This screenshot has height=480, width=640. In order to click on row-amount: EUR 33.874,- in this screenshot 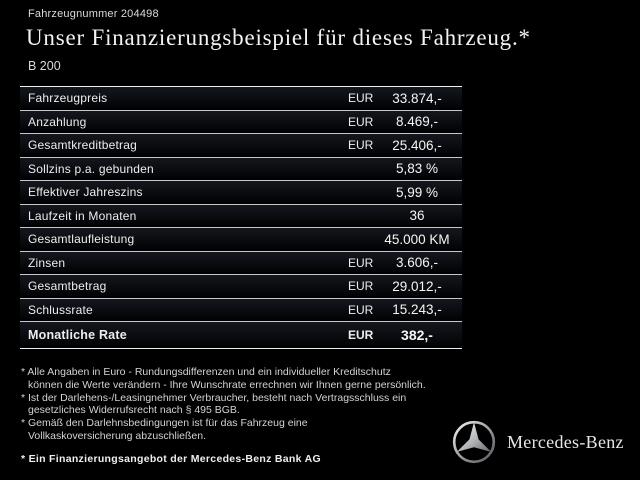, I will do `click(403, 98)`.